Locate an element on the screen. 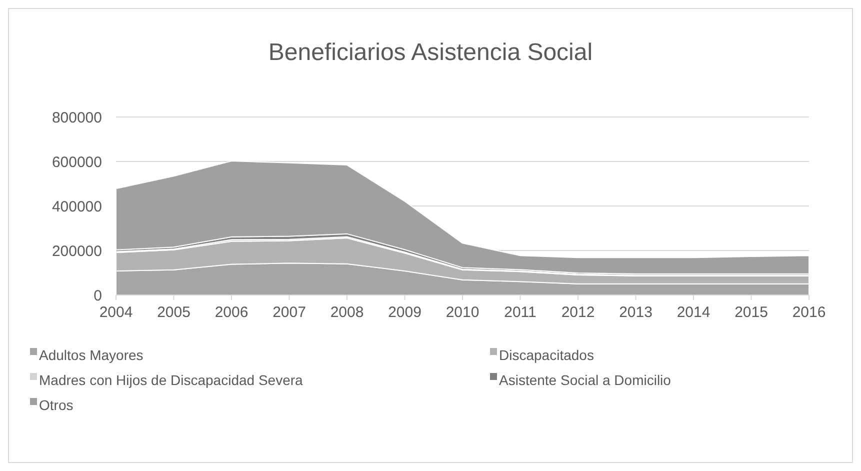 This screenshot has width=861, height=471. x-tick-label: 2008 is located at coordinates (347, 312).